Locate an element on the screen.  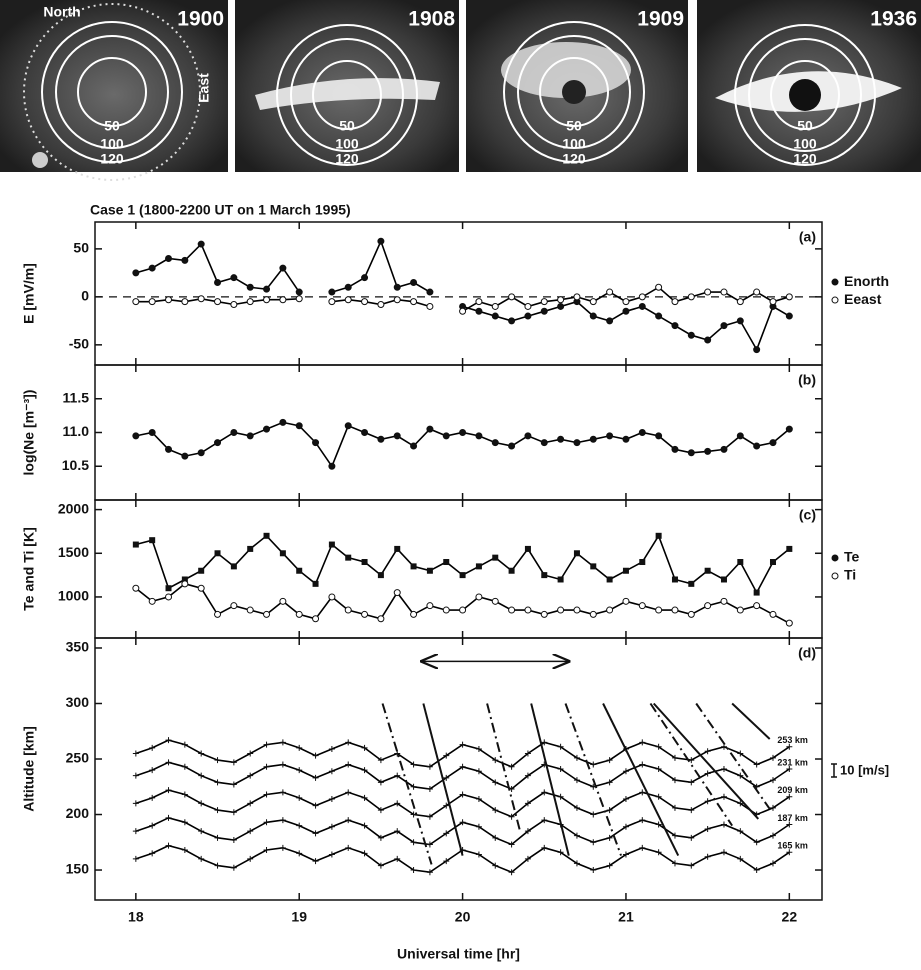
sky-image: North East 1900 50 100 120 is located at coordinates (114, 90).